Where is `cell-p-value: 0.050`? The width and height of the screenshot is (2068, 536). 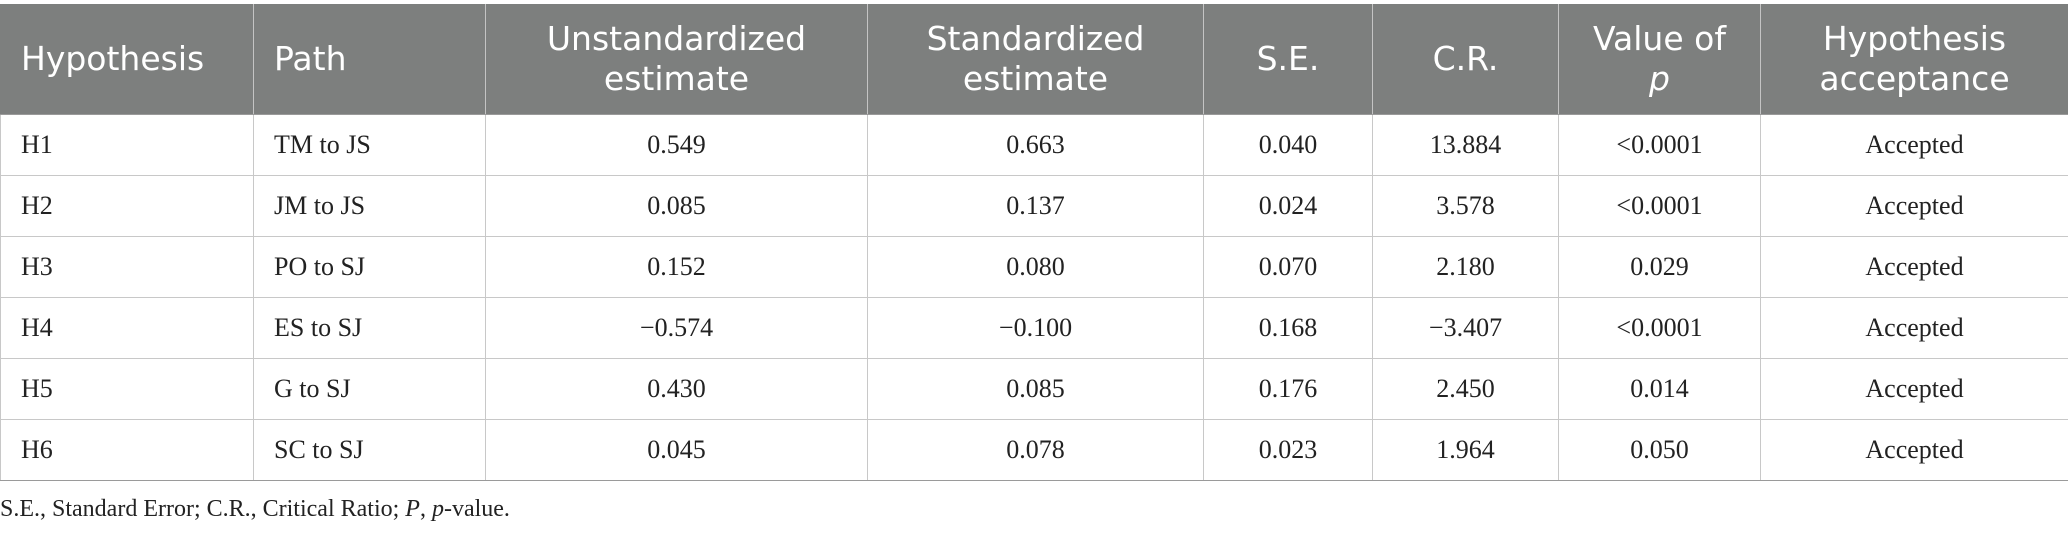 cell-p-value: 0.050 is located at coordinates (1659, 450).